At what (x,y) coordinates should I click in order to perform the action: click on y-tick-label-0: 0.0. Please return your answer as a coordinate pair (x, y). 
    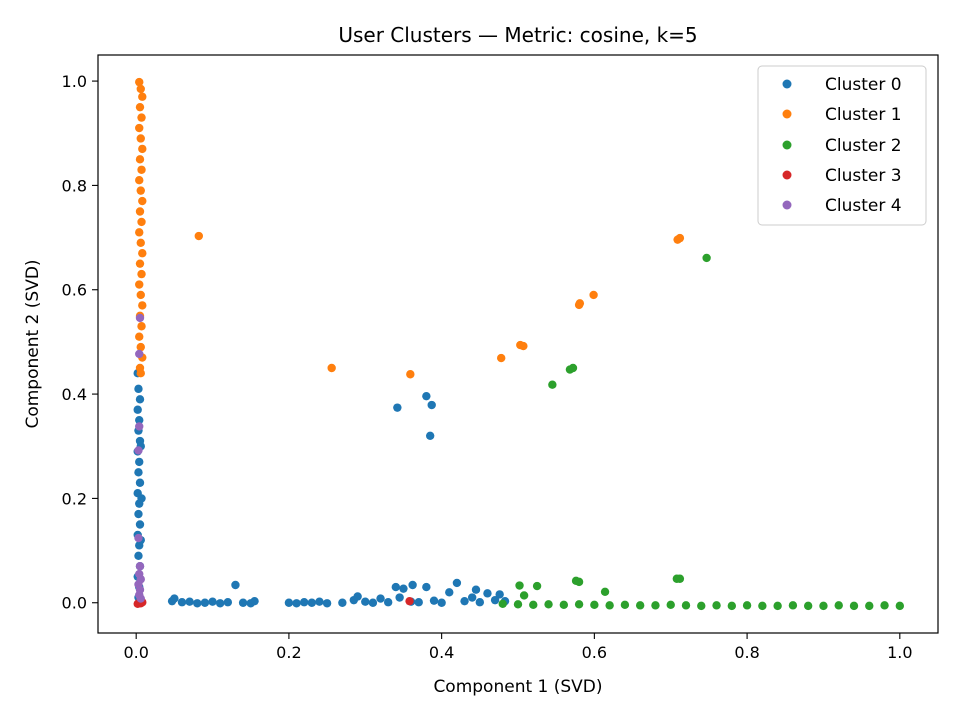
    Looking at the image, I should click on (74, 603).